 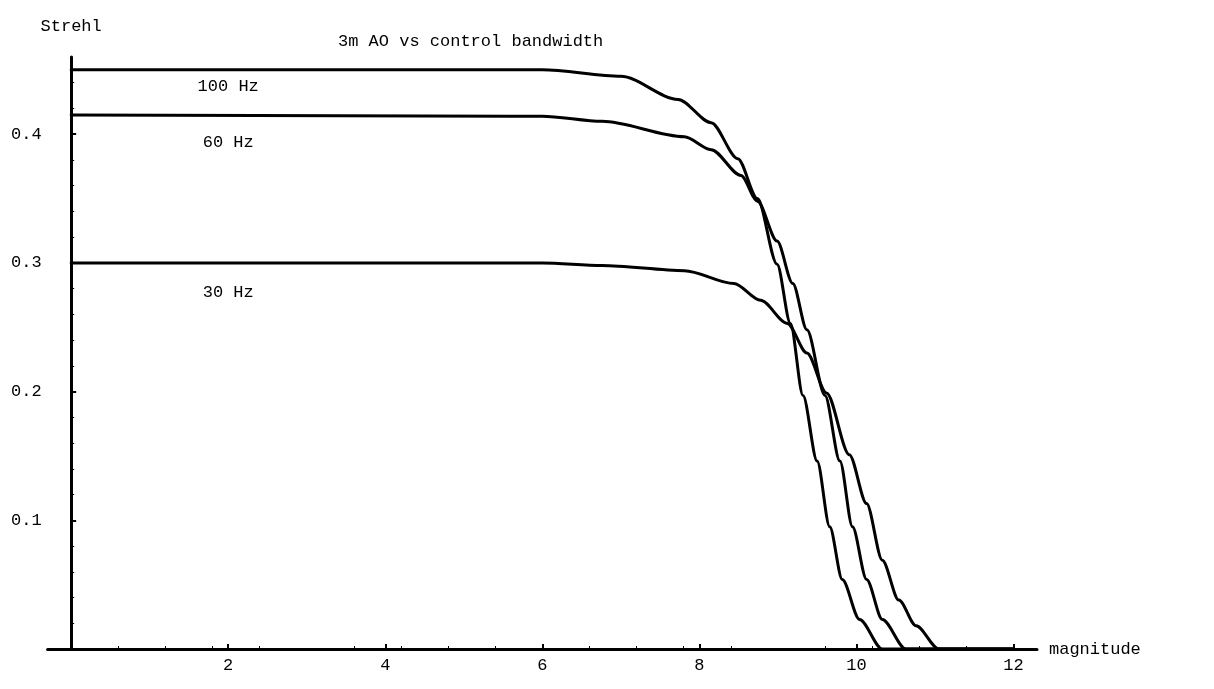 What do you see at coordinates (26, 520) in the screenshot?
I see `y-tick-label: 0.1` at bounding box center [26, 520].